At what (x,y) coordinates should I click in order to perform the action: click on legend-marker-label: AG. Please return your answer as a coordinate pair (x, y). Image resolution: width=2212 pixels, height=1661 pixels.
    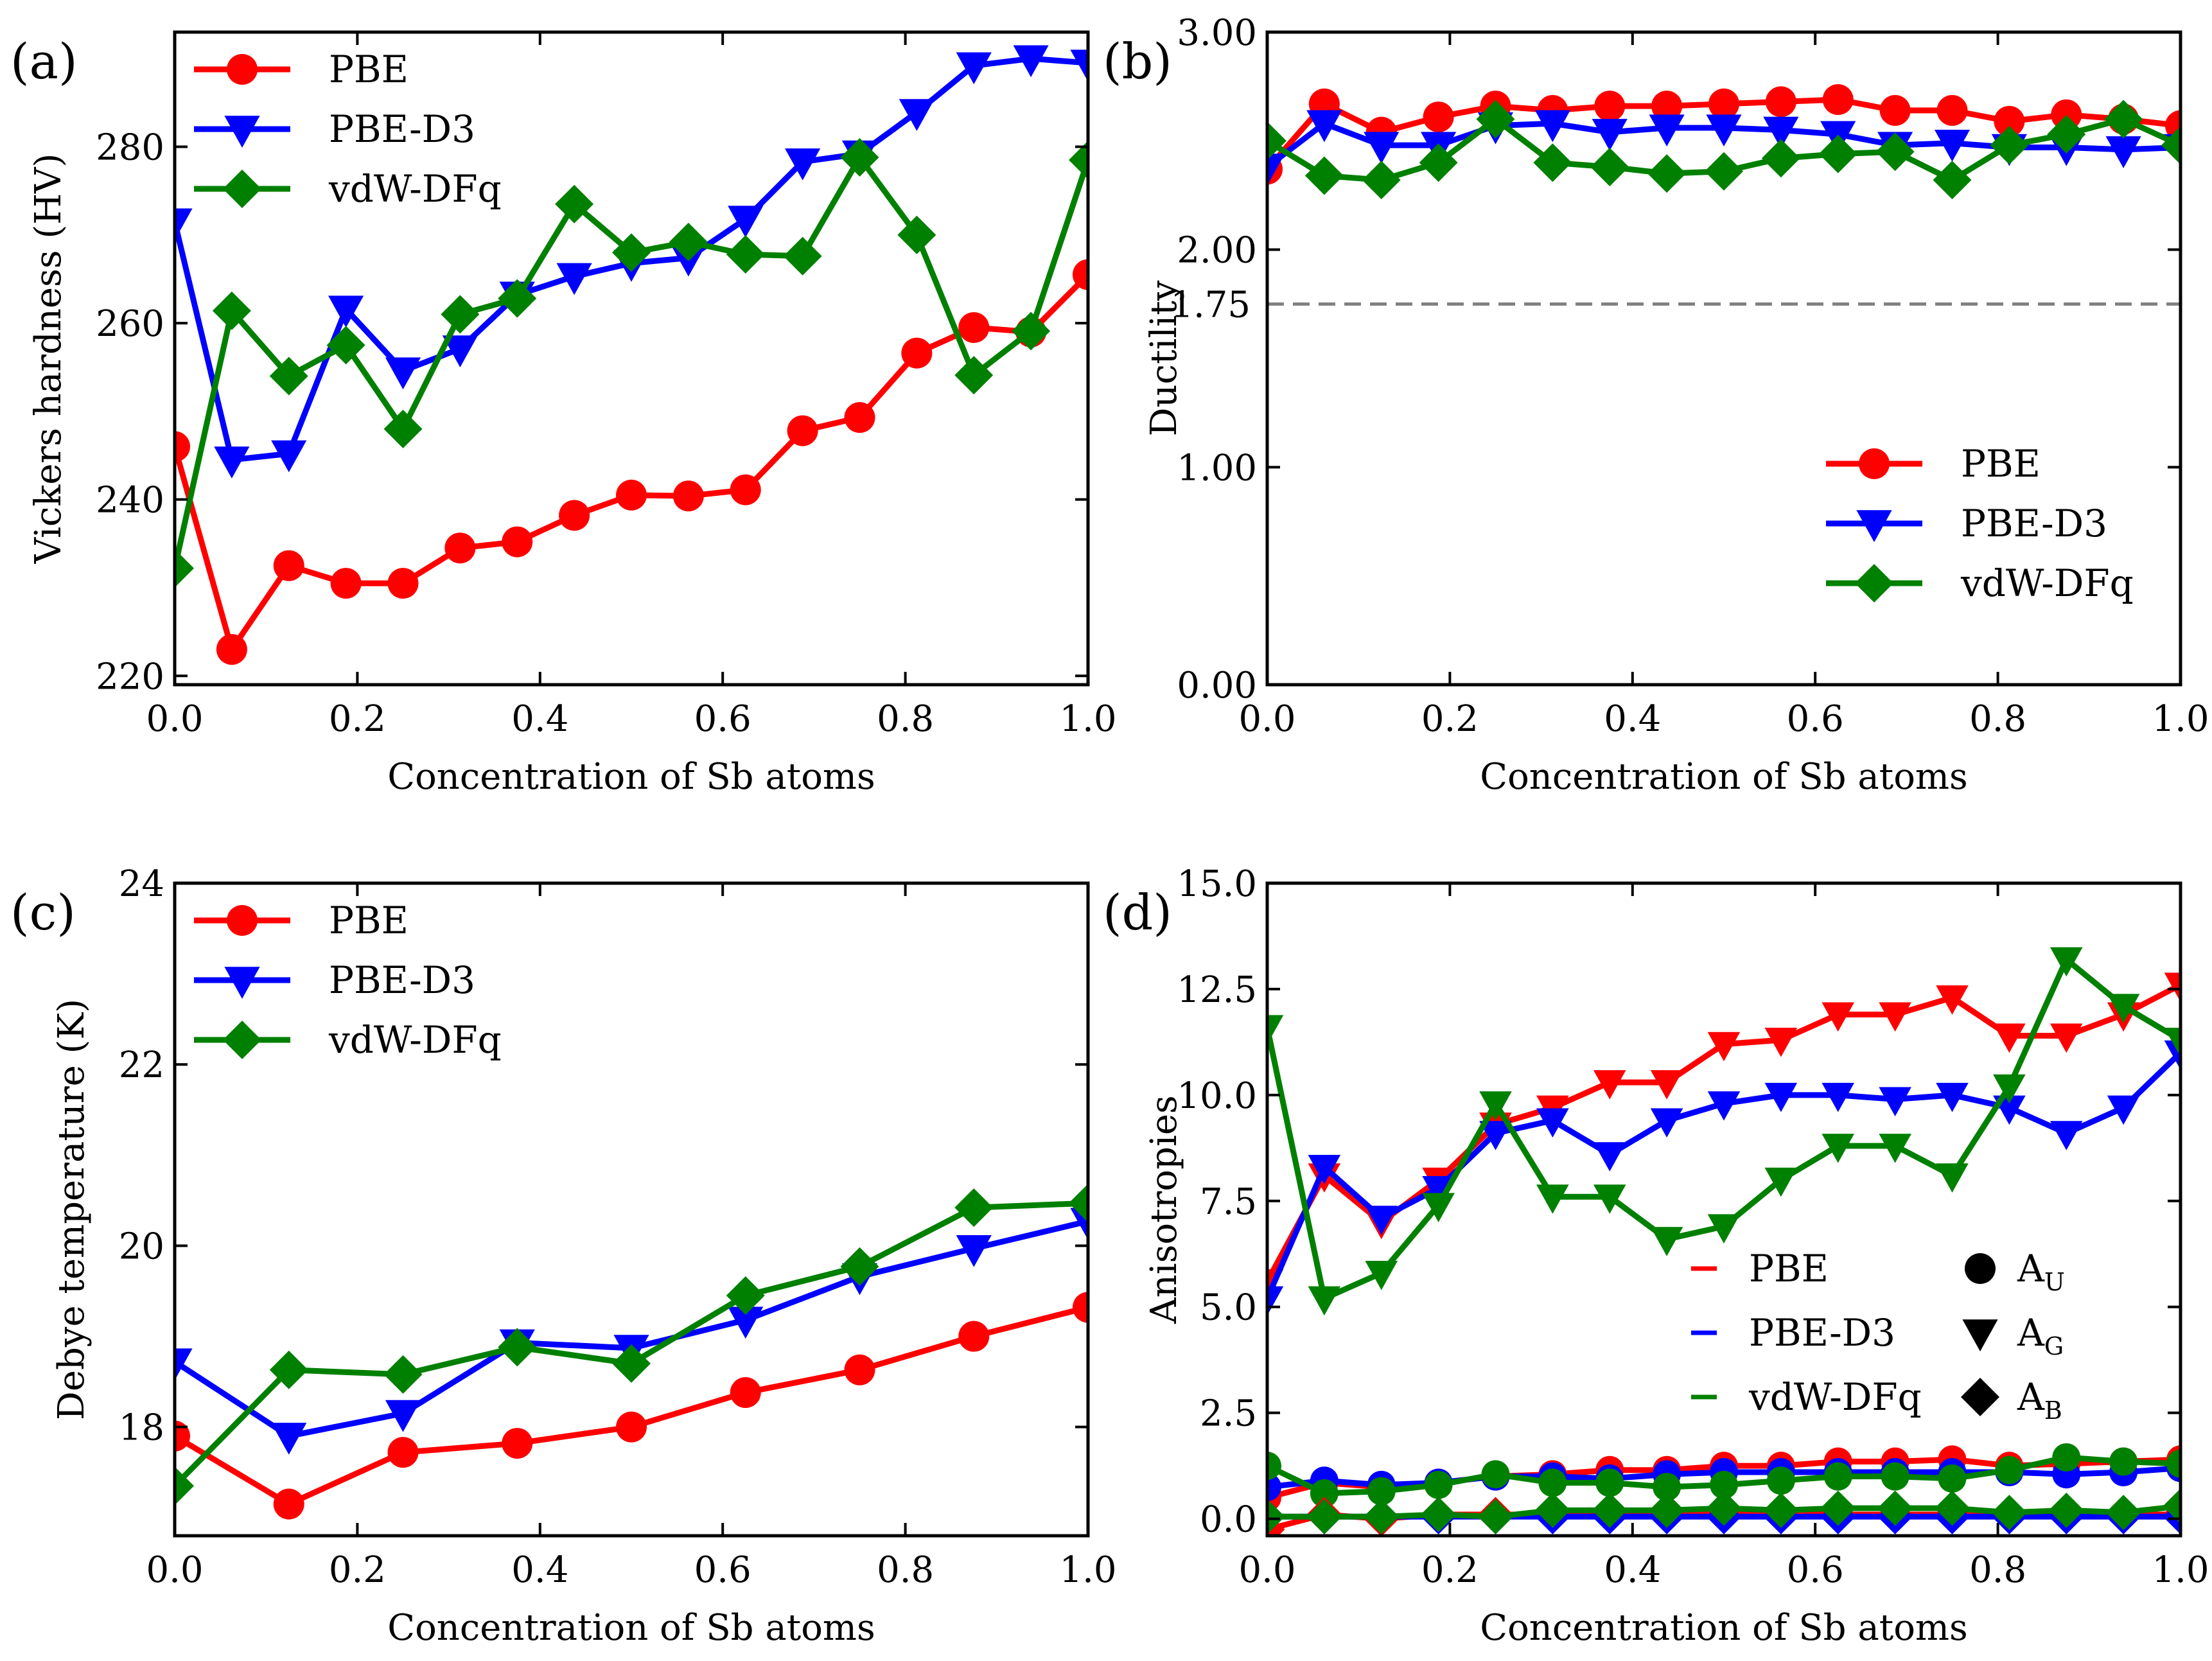
    Looking at the image, I should click on (2041, 1335).